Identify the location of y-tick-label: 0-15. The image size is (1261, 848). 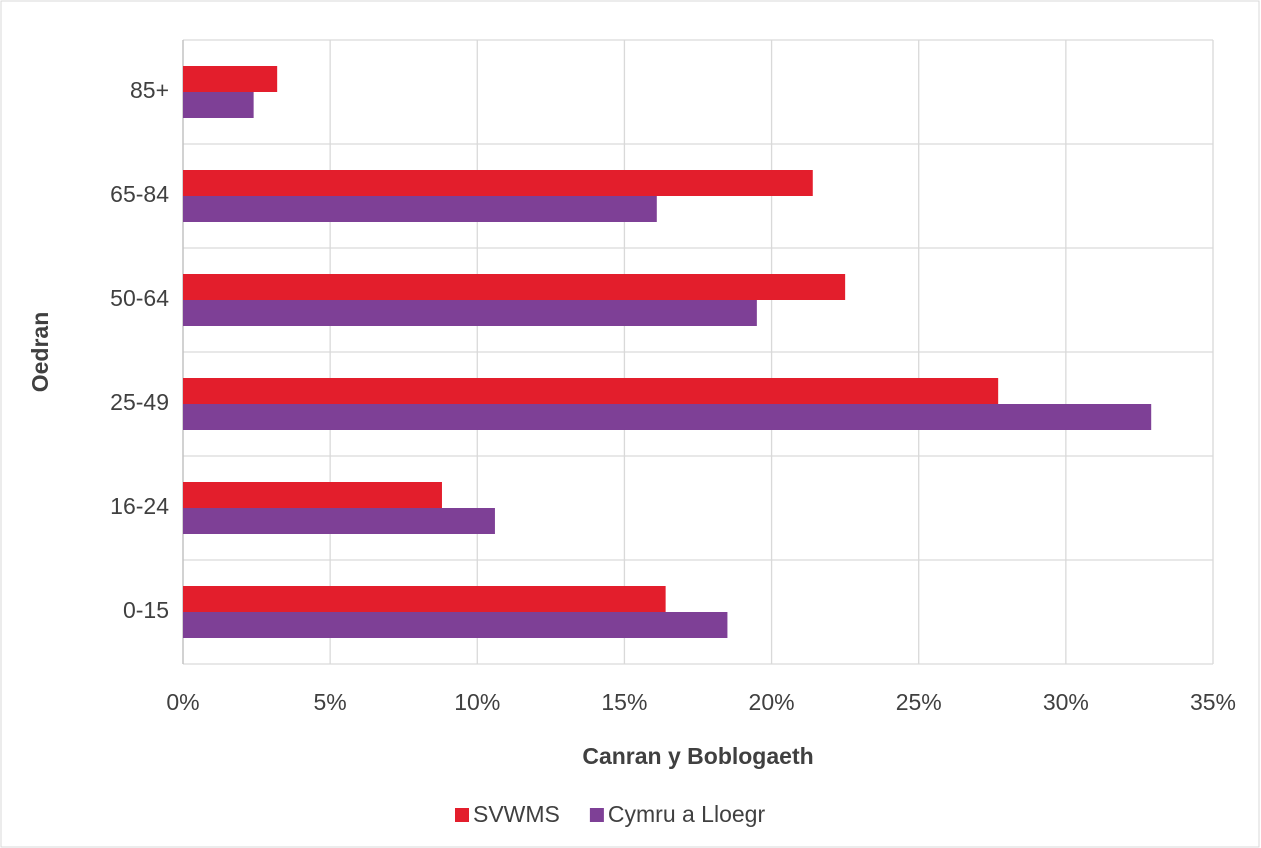
(146, 610).